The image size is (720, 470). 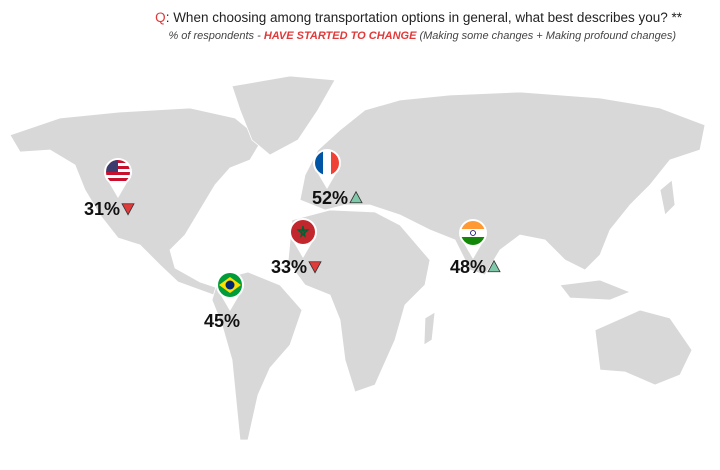 What do you see at coordinates (327, 163) in the screenshot?
I see `flag-fr` at bounding box center [327, 163].